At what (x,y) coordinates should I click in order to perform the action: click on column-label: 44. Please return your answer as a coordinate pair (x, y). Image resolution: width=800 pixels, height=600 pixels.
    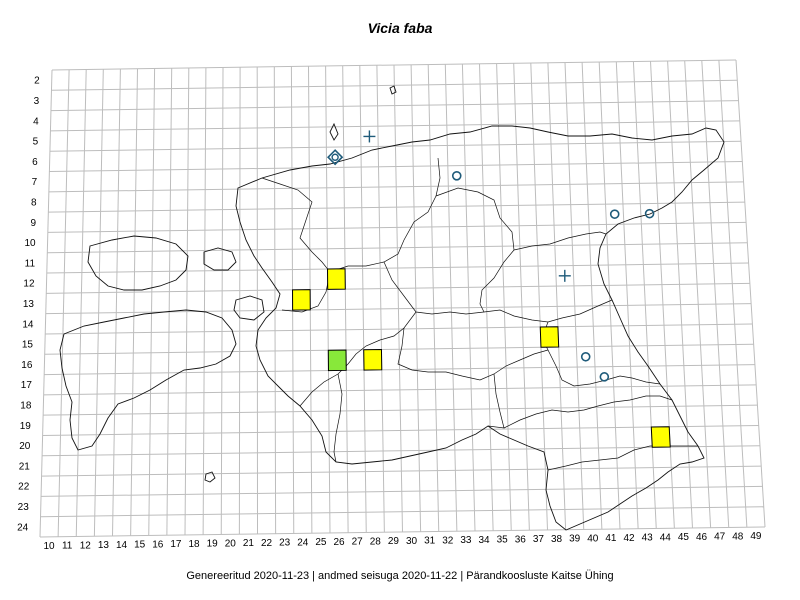
    Looking at the image, I should click on (666, 537).